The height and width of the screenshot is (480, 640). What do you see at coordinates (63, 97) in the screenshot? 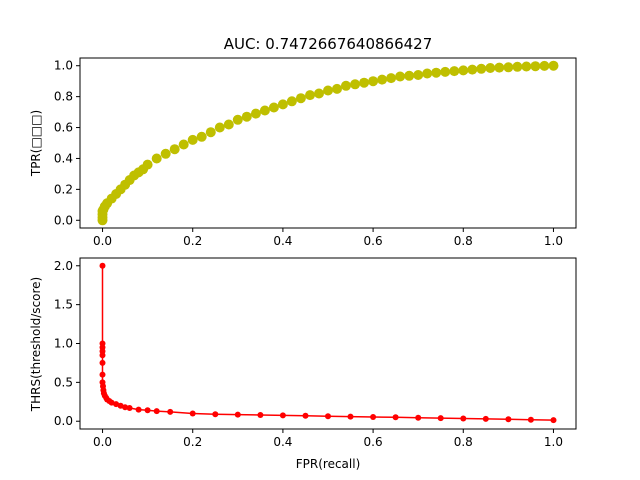
I see `roc-y-tick-label: 0.8` at bounding box center [63, 97].